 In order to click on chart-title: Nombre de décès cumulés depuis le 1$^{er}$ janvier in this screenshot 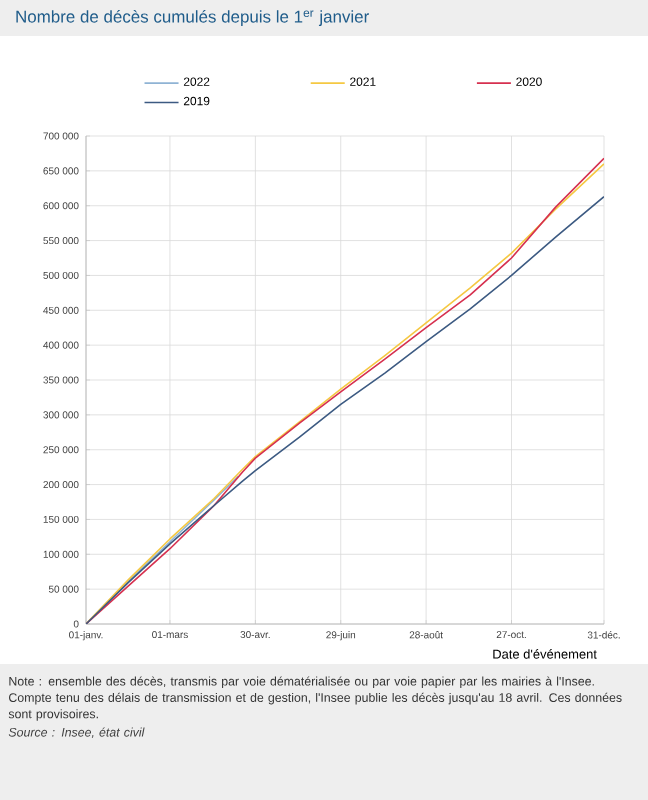, I will do `click(192, 18)`.